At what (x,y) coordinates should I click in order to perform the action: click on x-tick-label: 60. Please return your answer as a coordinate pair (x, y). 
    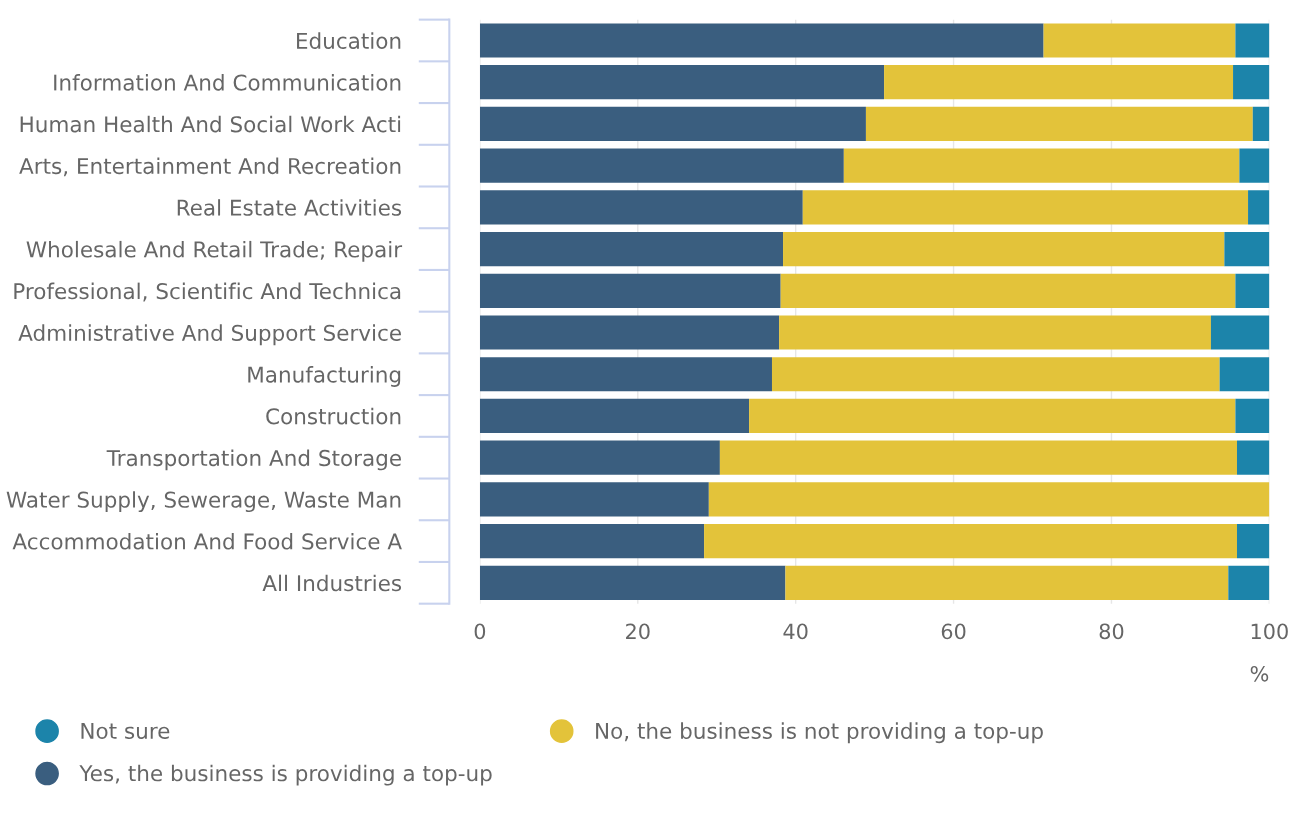
    Looking at the image, I should click on (953, 631).